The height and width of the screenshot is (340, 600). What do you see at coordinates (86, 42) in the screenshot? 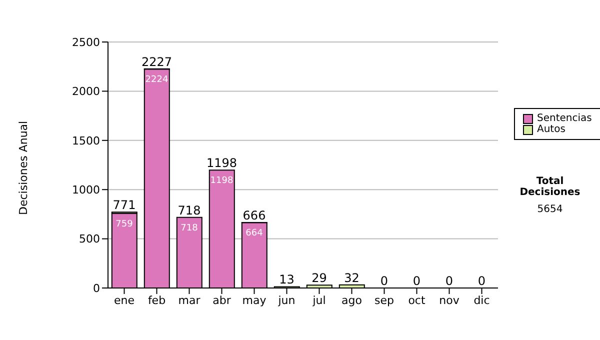
I see `y-tick-label: 2500` at bounding box center [86, 42].